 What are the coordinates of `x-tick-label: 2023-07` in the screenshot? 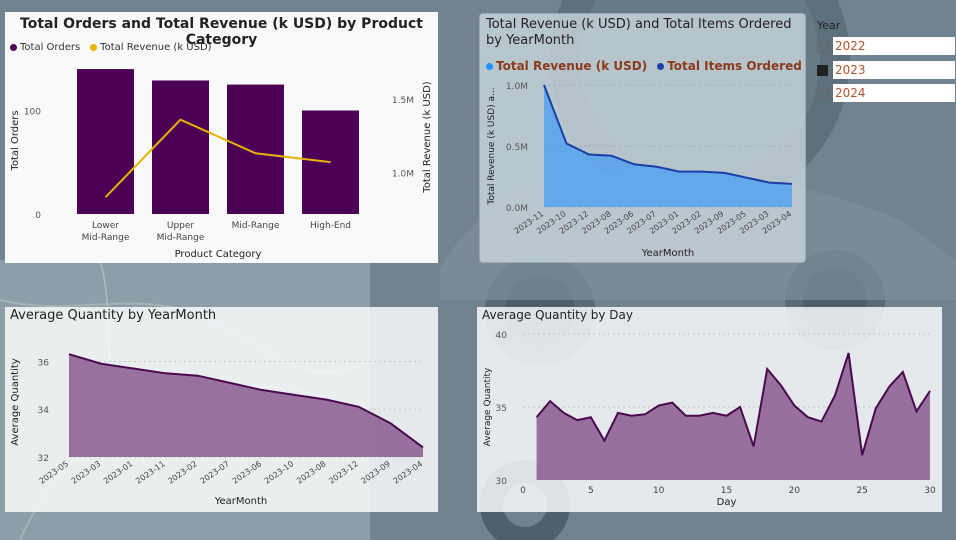 It's located at (215, 472).